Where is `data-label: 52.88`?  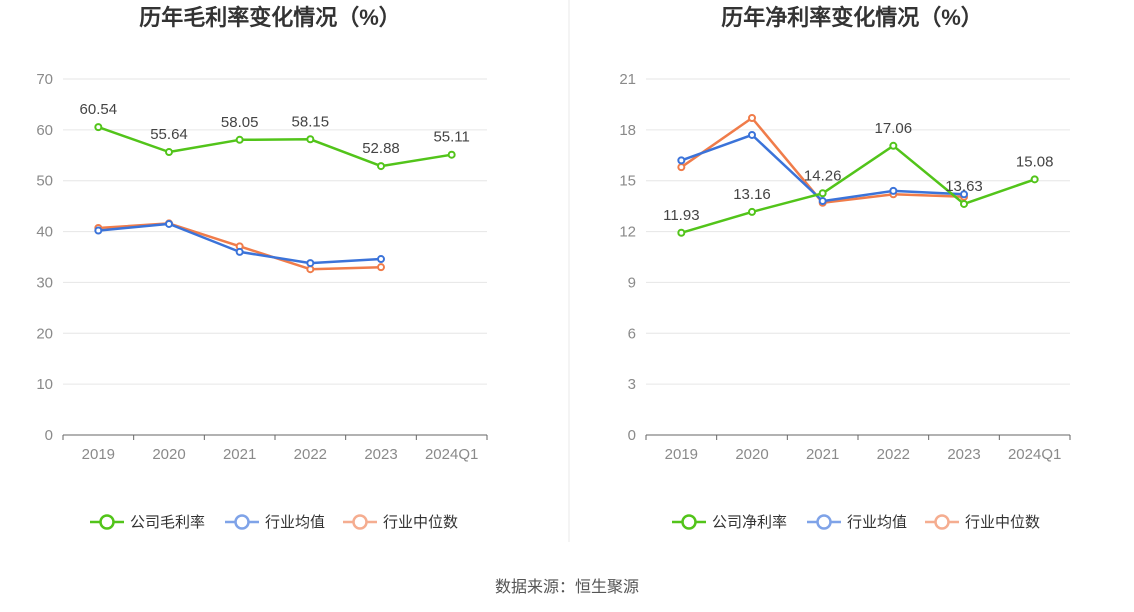
data-label: 52.88 is located at coordinates (381, 148).